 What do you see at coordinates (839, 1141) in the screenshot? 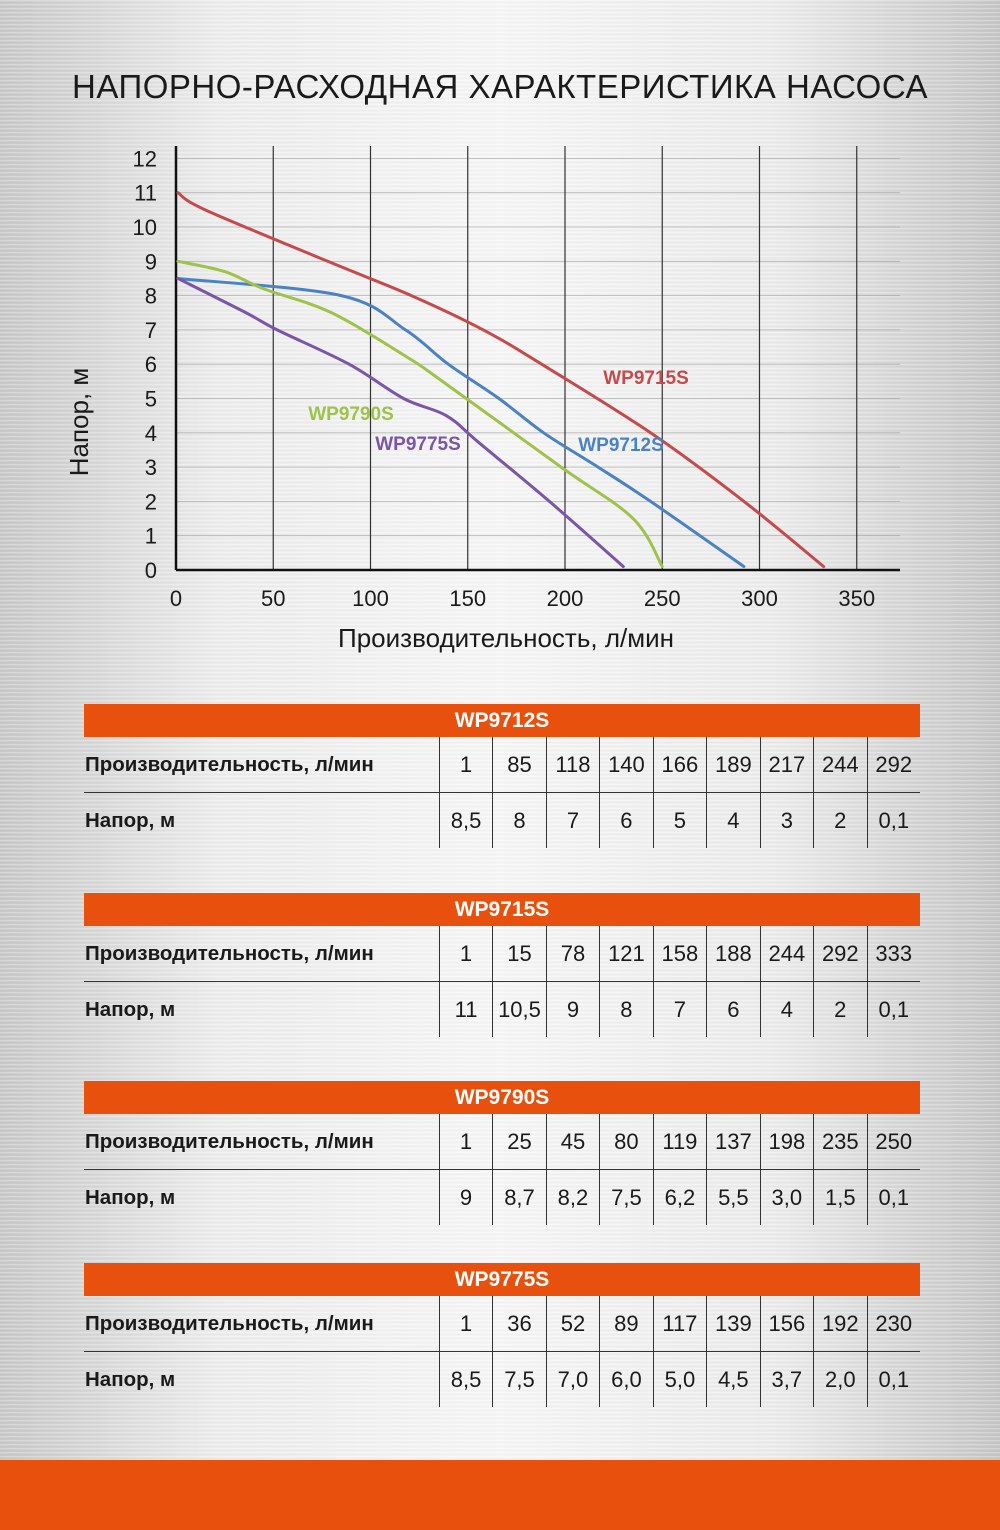
I see `table-cell: 235` at bounding box center [839, 1141].